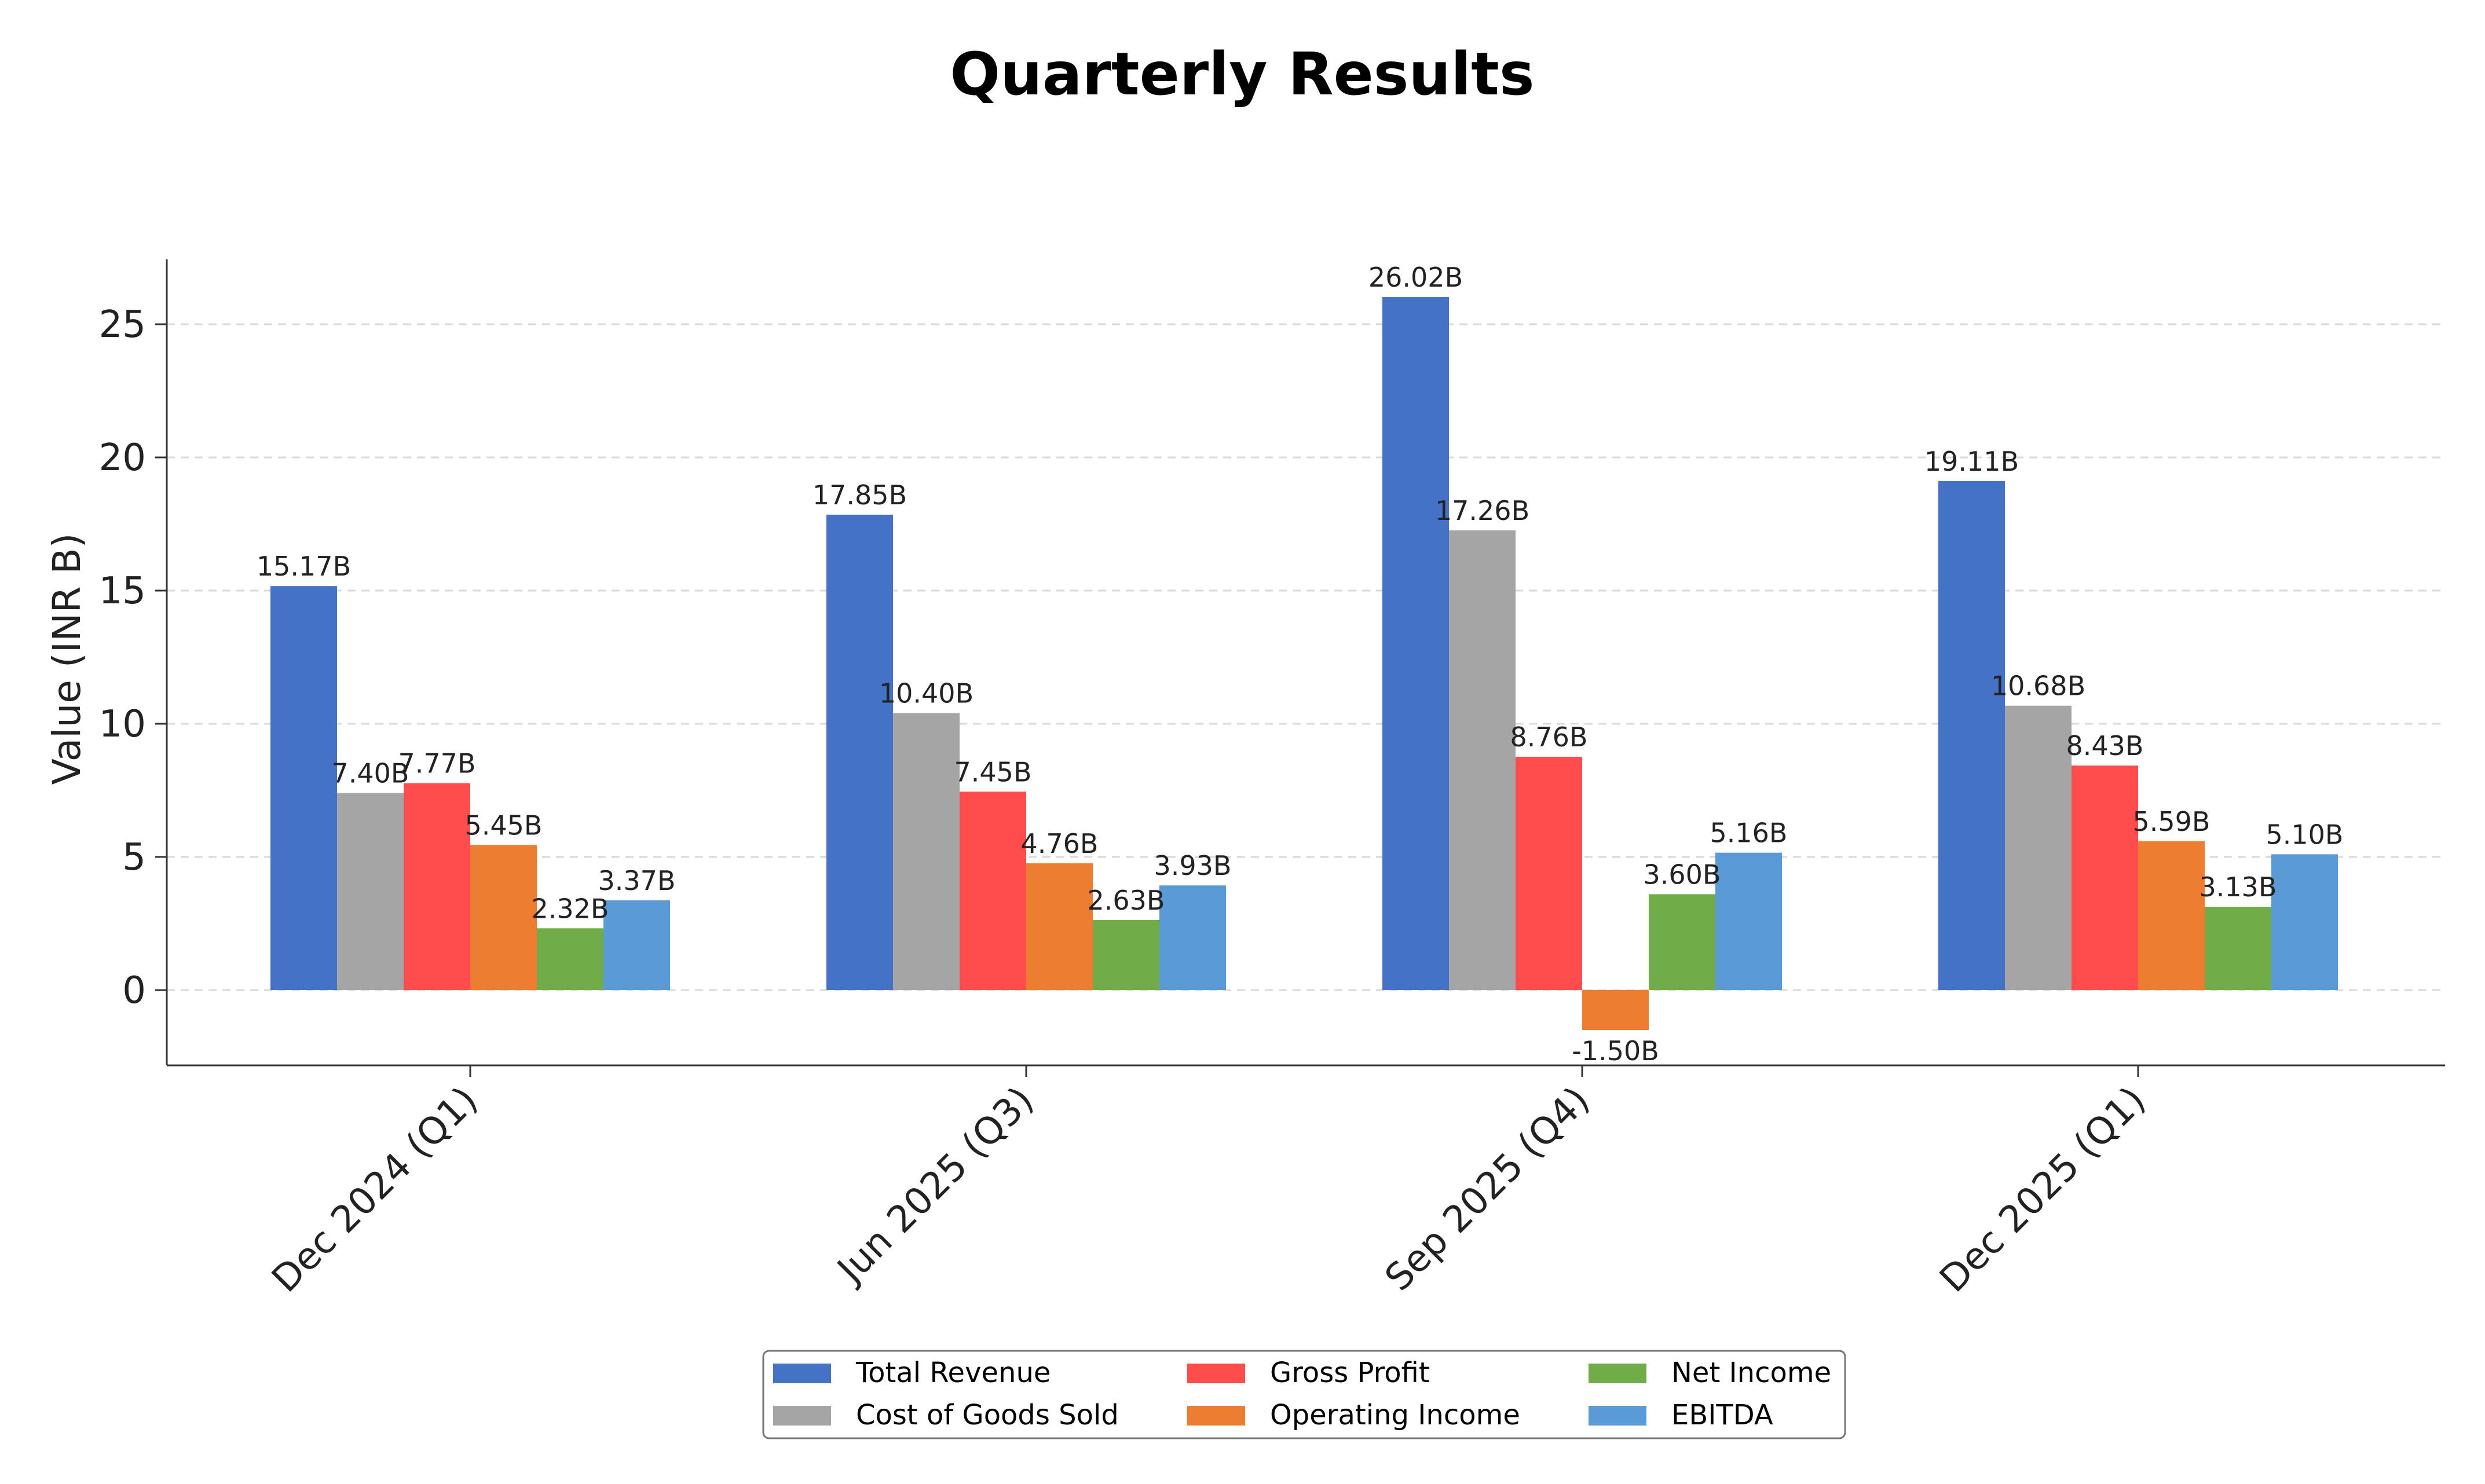 The width and height of the screenshot is (2485, 1484). I want to click on data-label: 7.40B, so click(370, 773).